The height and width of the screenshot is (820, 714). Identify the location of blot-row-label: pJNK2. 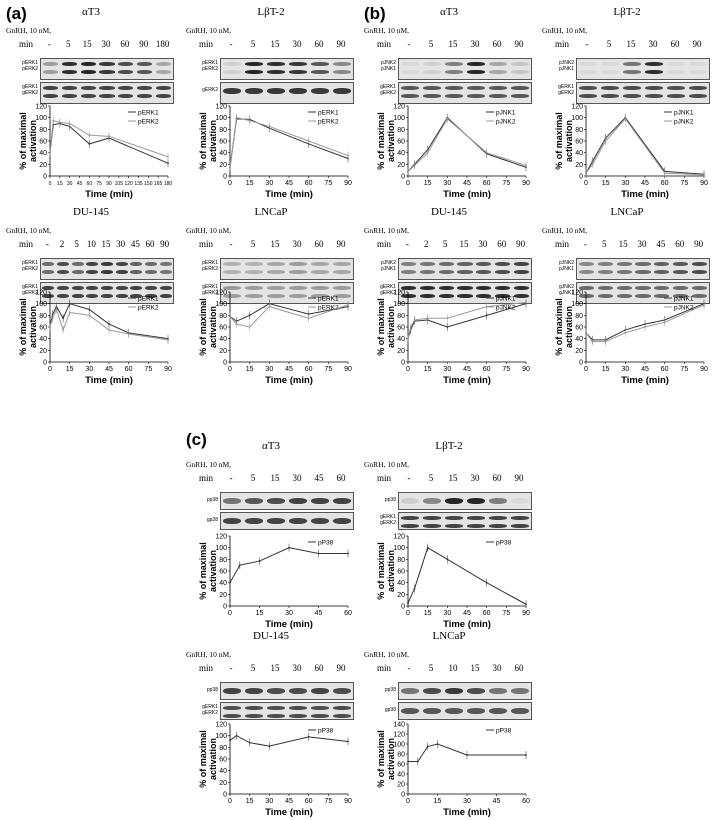
(566, 63).